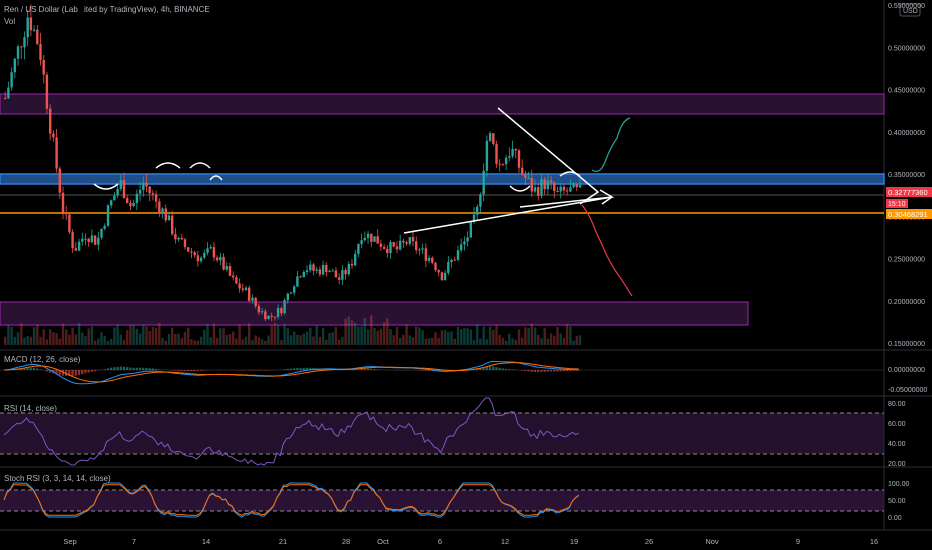 Image resolution: width=932 pixels, height=550 pixels. What do you see at coordinates (470, 541) in the screenshot?
I see `time-axis: Sep 7 14 21 28 Oct 6 12 19 26 Nov 9 16` at bounding box center [470, 541].